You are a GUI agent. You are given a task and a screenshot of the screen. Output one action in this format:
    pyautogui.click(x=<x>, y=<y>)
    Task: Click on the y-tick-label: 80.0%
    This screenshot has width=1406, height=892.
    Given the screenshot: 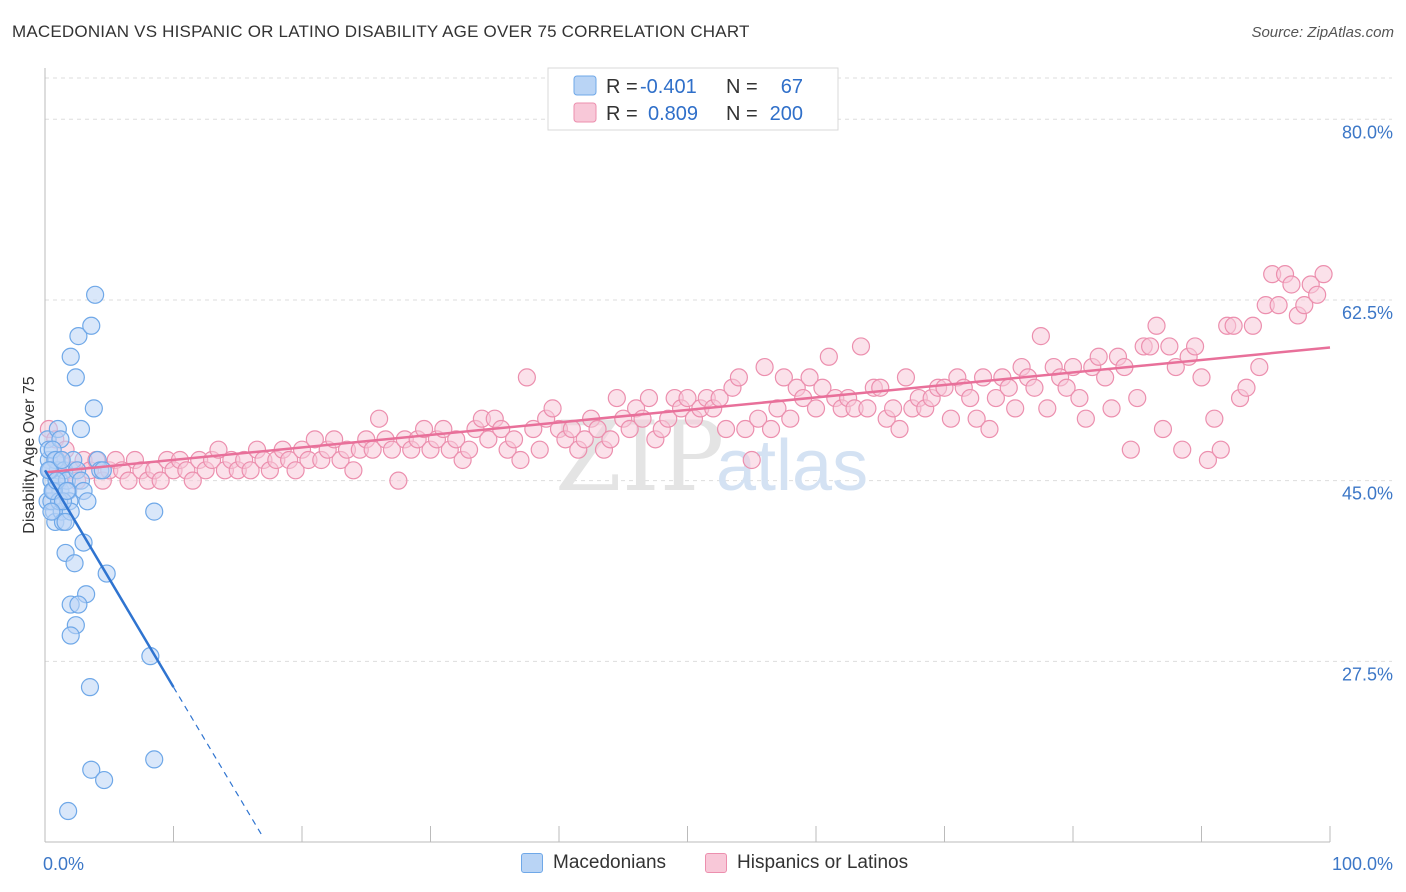 What is the action you would take?
    pyautogui.click(x=1367, y=132)
    